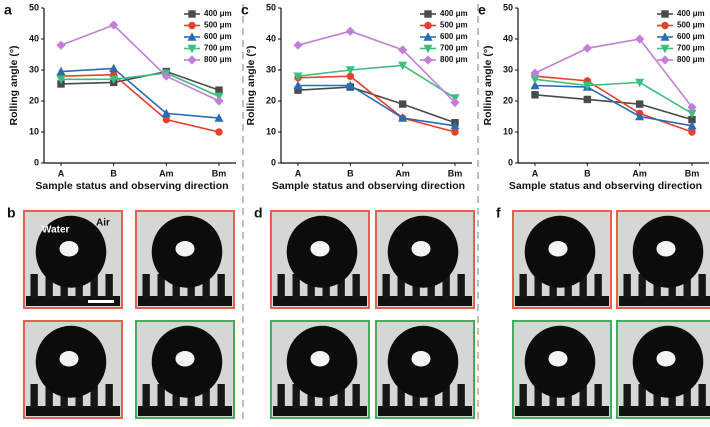 The width and height of the screenshot is (710, 427). I want to click on x-tick-label: Bm, so click(219, 173).